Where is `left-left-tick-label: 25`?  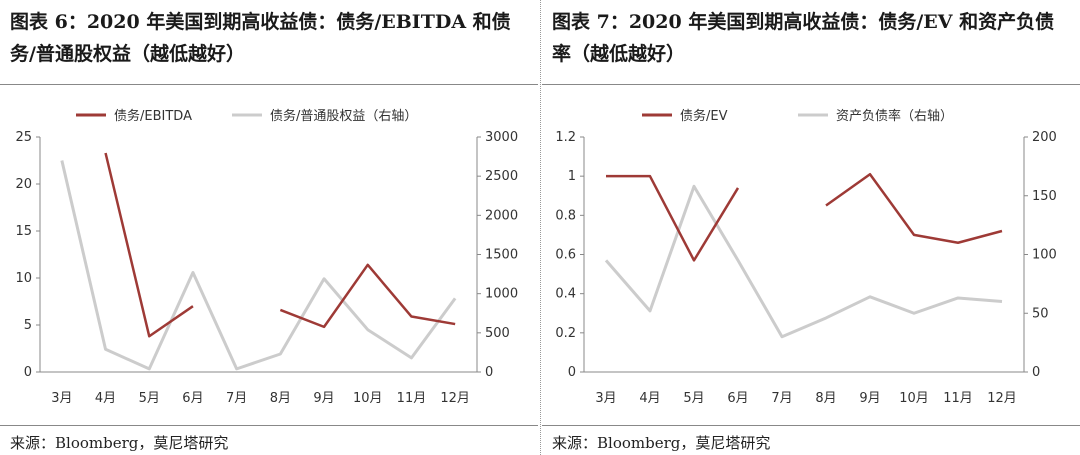
left-left-tick-label: 25 is located at coordinates (23, 137).